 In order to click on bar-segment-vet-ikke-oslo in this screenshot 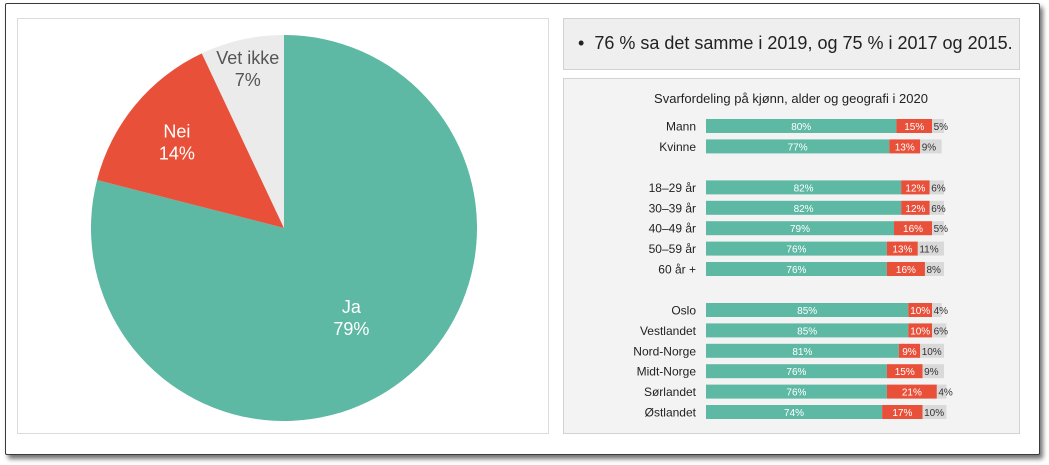, I will do `click(937, 310)`.